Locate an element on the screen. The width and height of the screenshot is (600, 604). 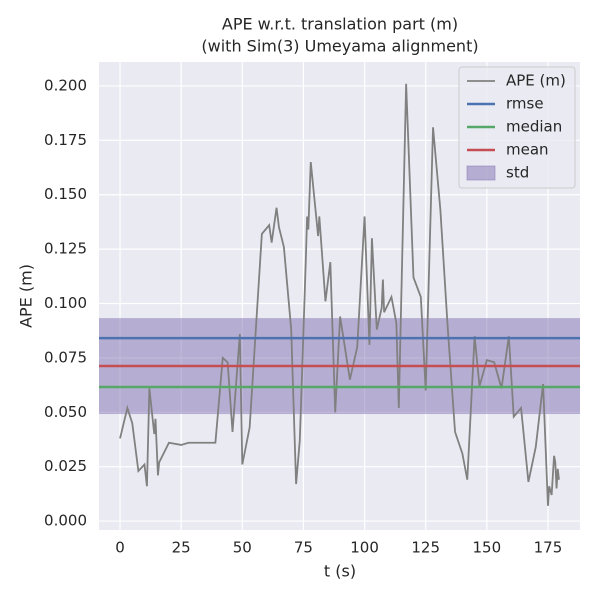
y-tick-label: 0.175 is located at coordinates (65, 140).